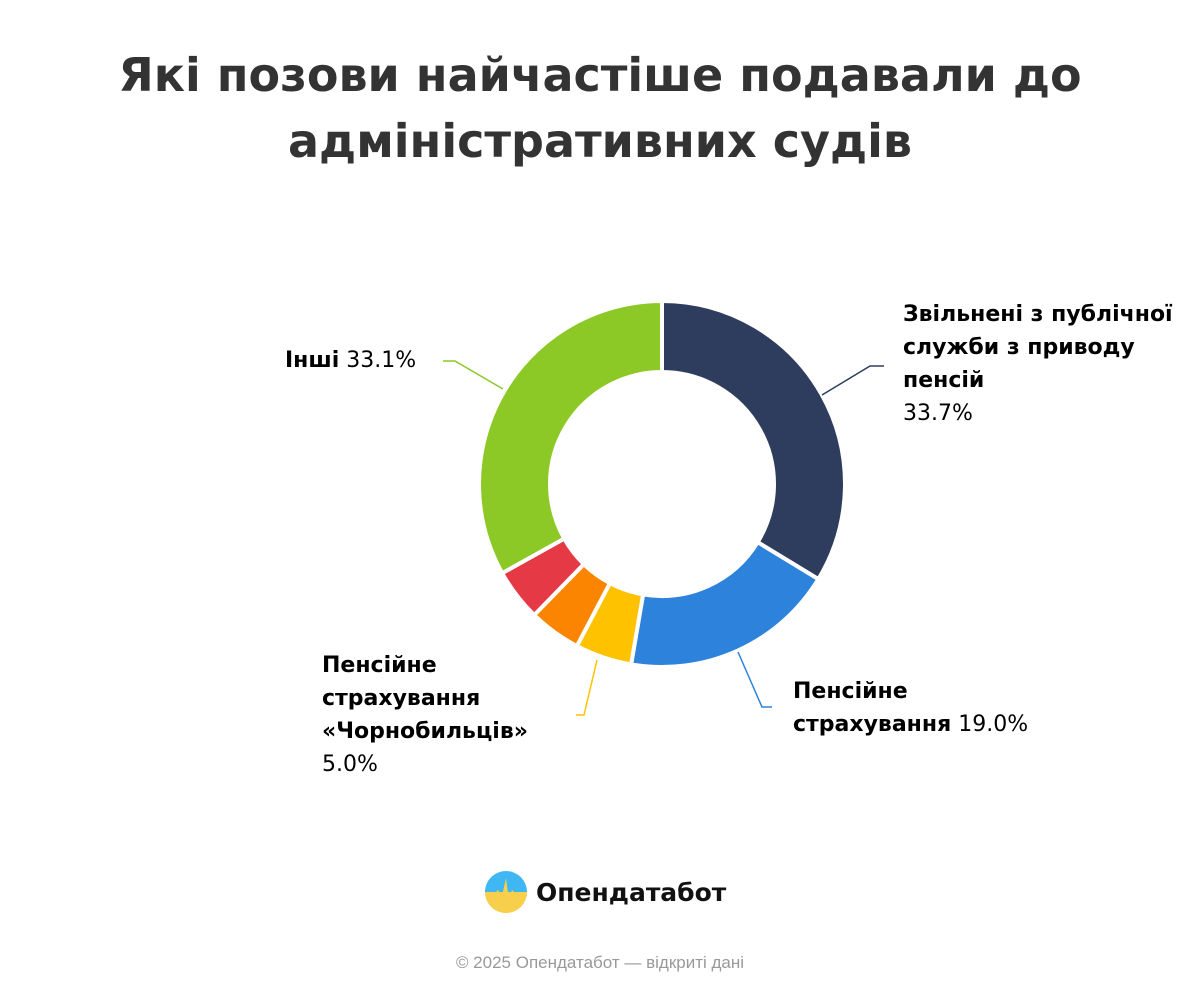 The width and height of the screenshot is (1200, 1000). I want to click on label-slice-2: Пенсійне страхування «Чорнобильців» 5.0%, so click(447, 715).